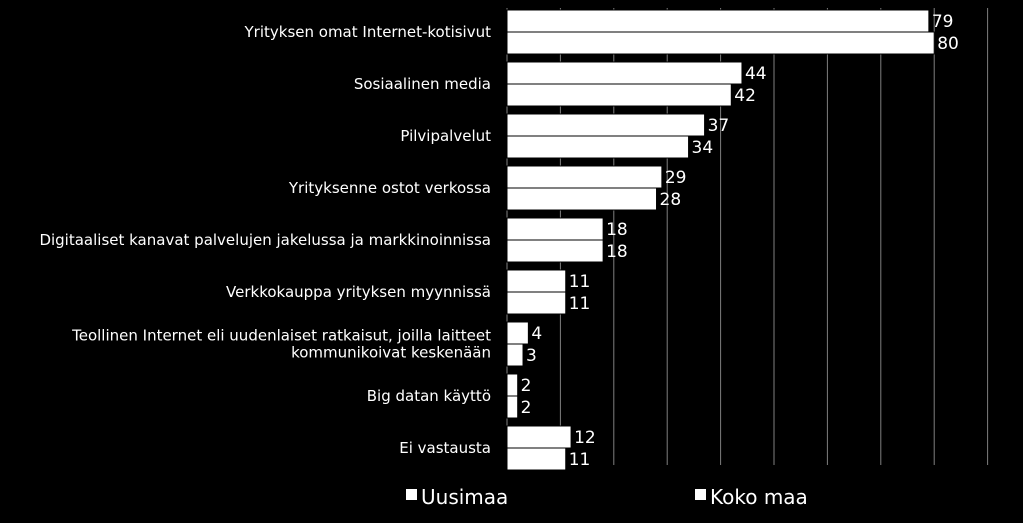  Describe the element at coordinates (429, 396) in the screenshot. I see `category-label: Big datan käyttö` at that location.